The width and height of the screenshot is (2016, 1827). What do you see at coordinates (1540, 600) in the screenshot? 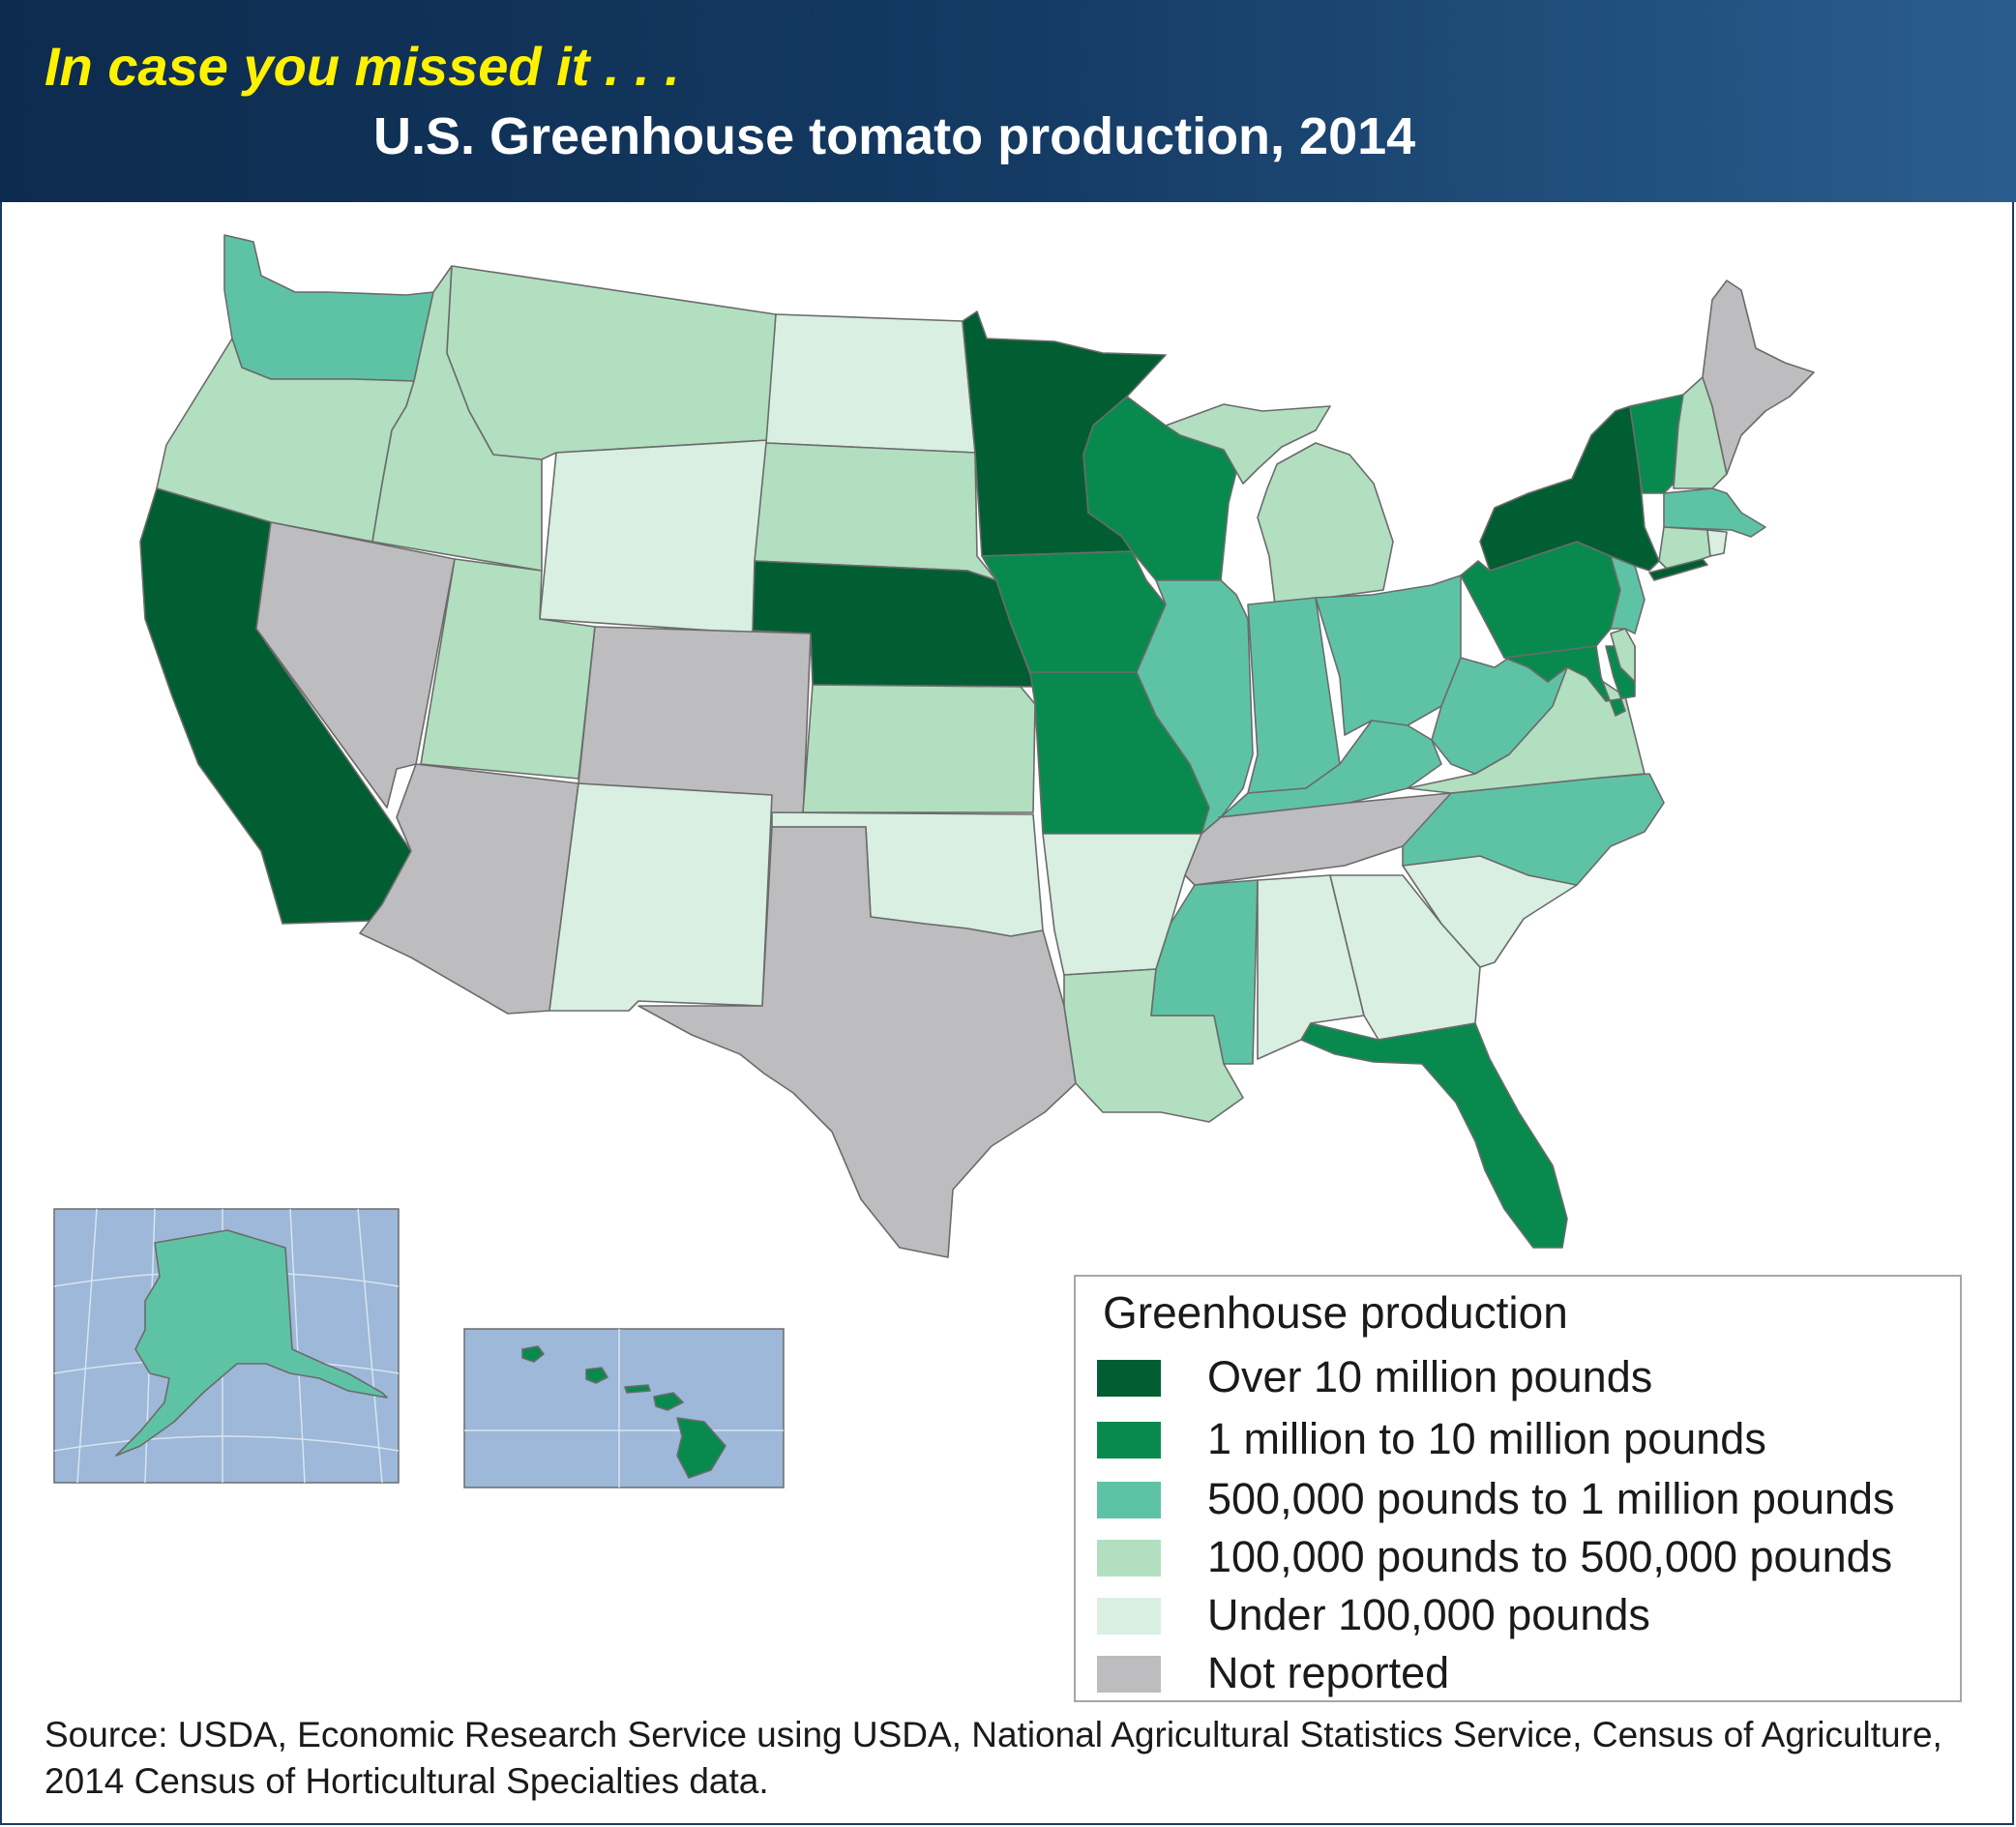
I see `state-pennsylvania` at bounding box center [1540, 600].